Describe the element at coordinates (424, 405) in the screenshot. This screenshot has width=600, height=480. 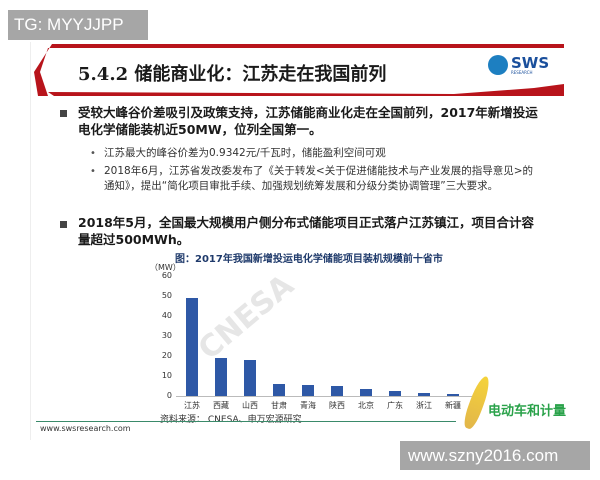
I see `x-tick-label: 浙江` at that location.